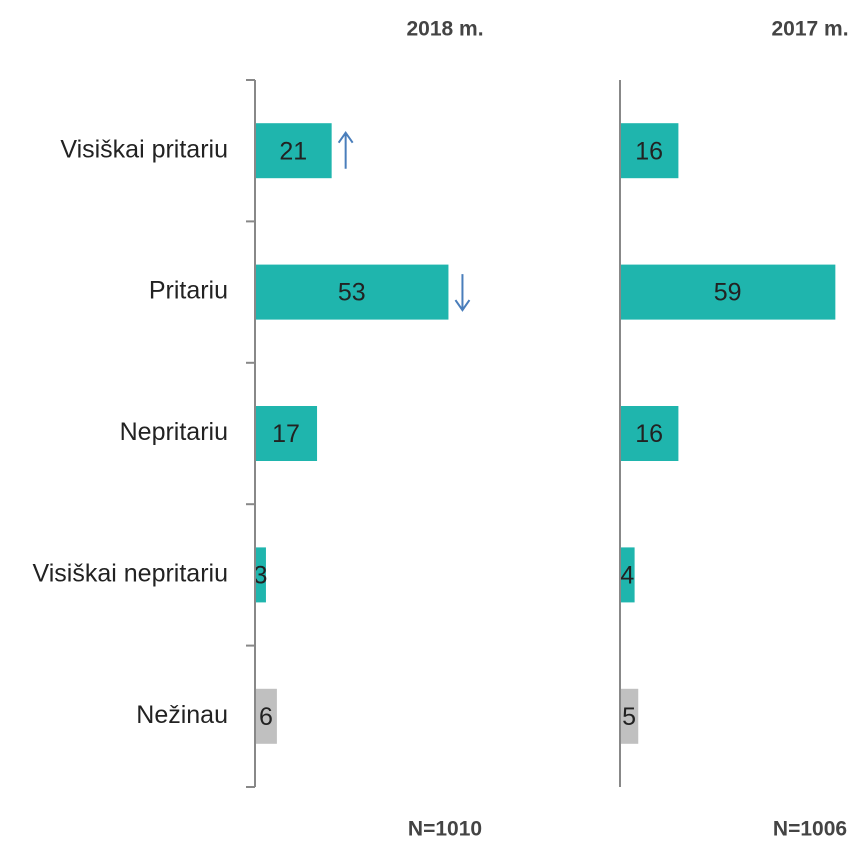  I want to click on value-label: 3, so click(261, 576).